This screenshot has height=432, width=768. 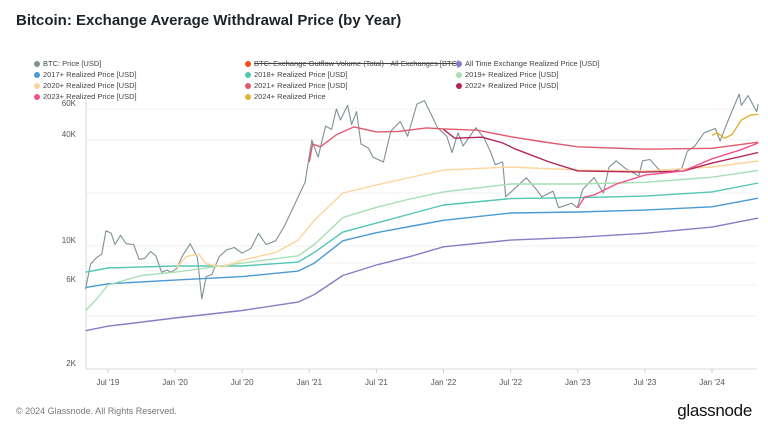 What do you see at coordinates (107, 382) in the screenshot?
I see `x-tick-label: Jul '19` at bounding box center [107, 382].